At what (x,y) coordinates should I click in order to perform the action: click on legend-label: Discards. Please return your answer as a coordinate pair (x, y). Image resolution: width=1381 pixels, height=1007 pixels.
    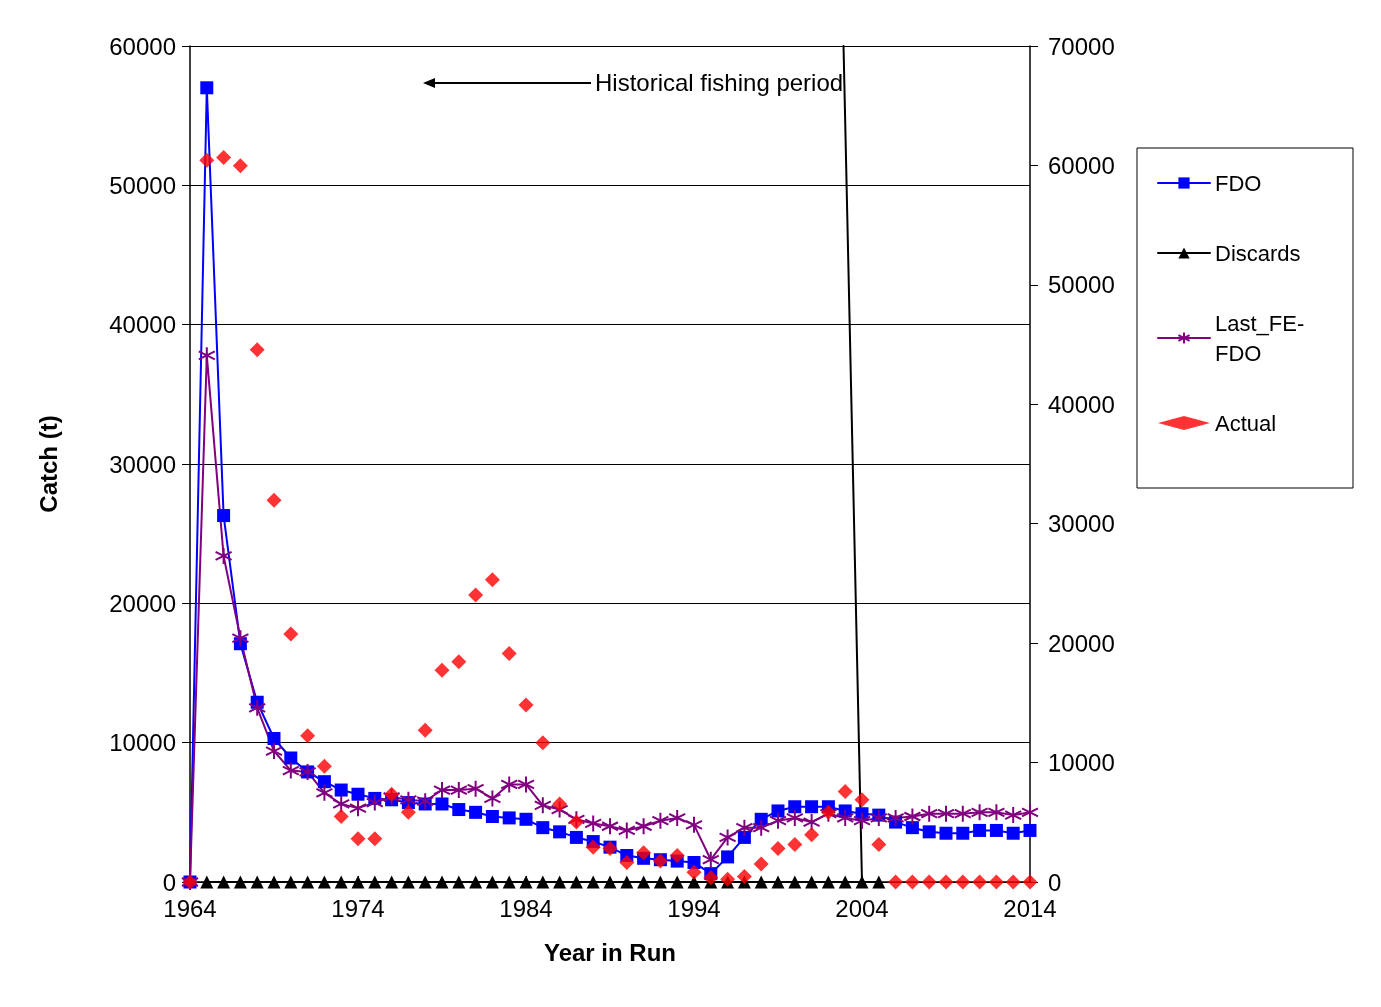
    Looking at the image, I should click on (1258, 253).